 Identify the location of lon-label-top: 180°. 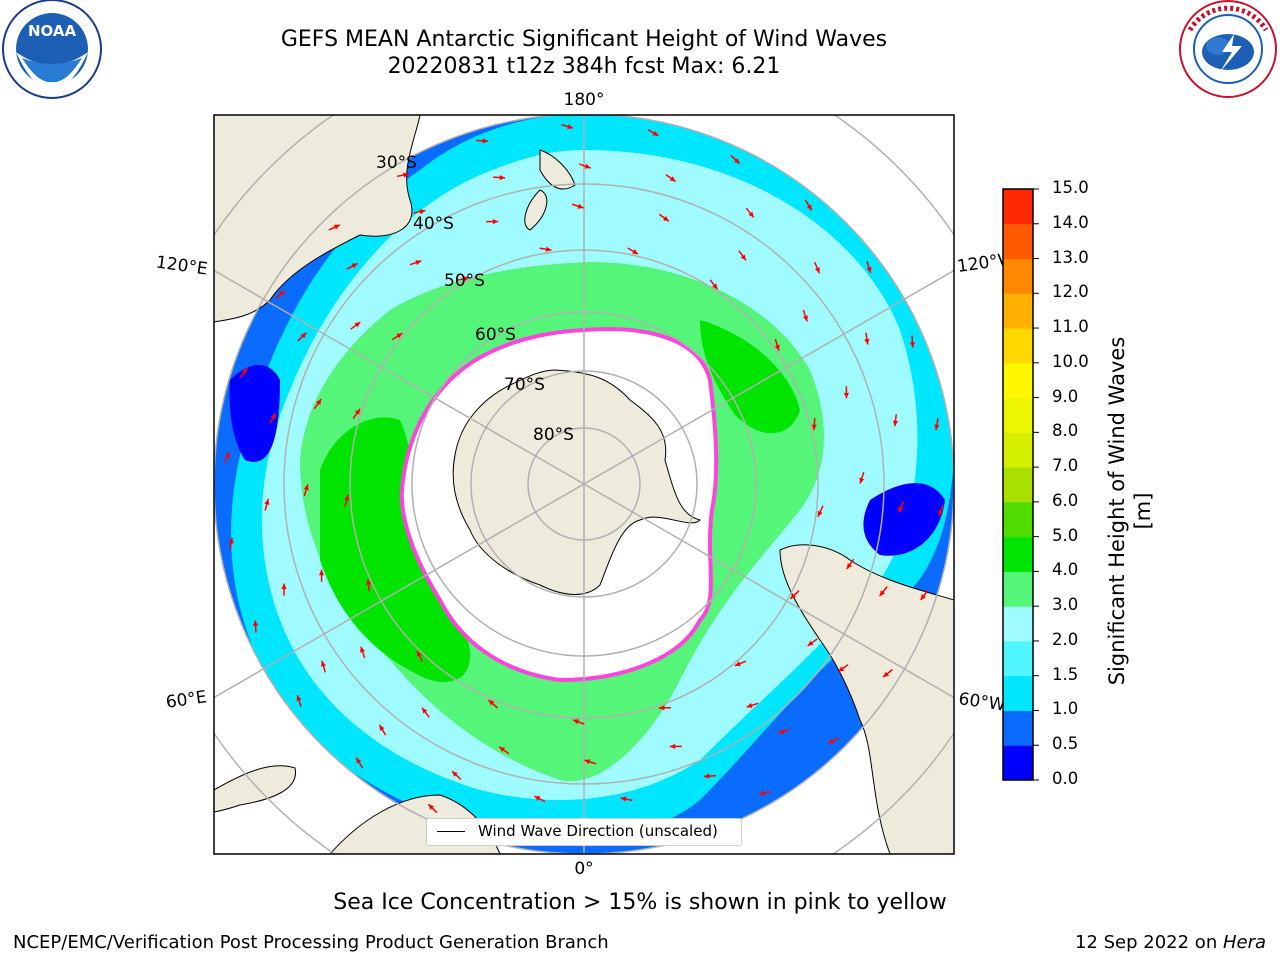
(584, 100).